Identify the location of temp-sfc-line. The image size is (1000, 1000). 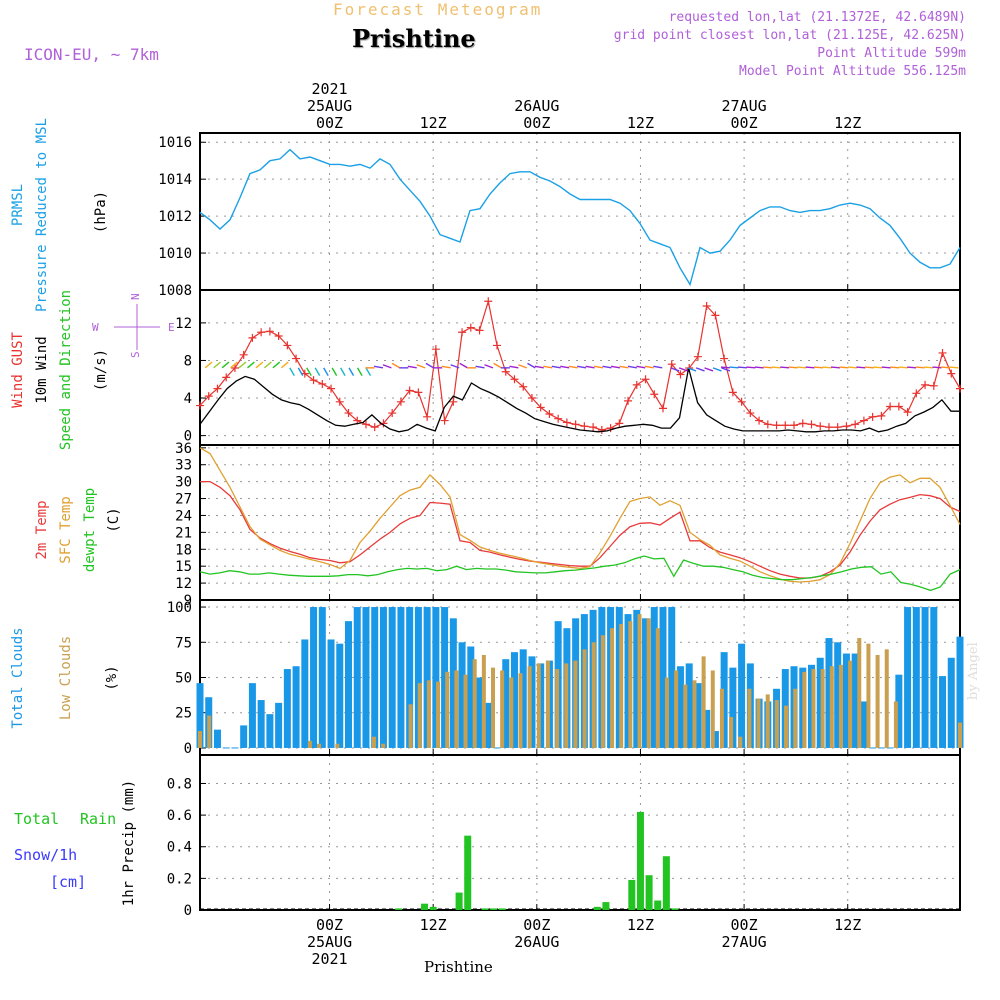
(580, 515).